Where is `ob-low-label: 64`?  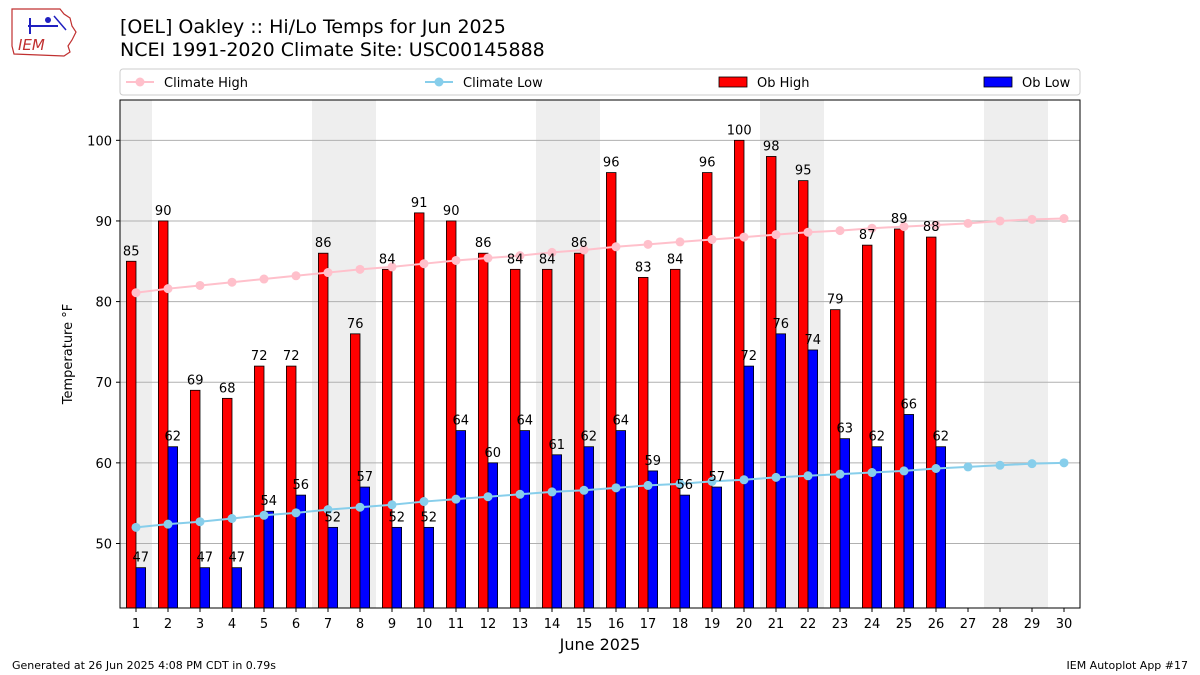 ob-low-label: 64 is located at coordinates (621, 421).